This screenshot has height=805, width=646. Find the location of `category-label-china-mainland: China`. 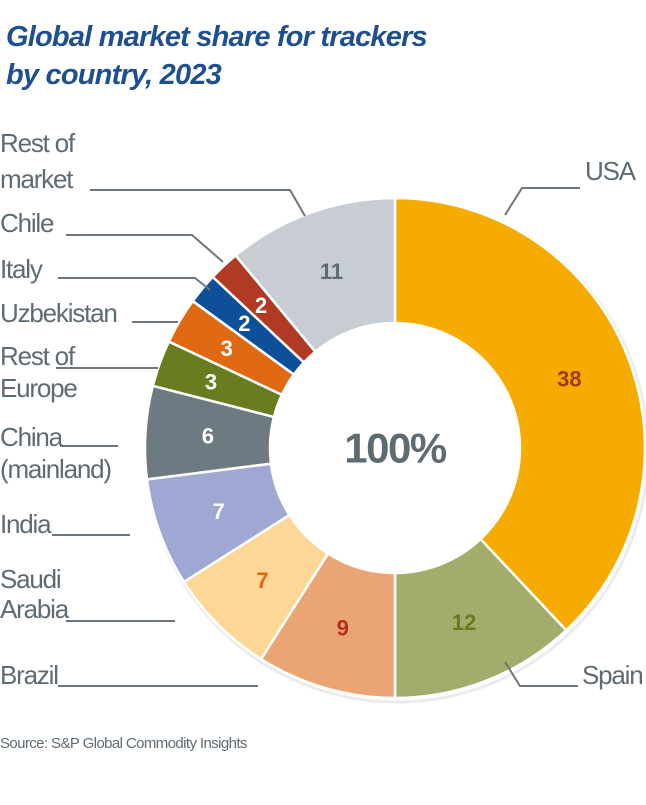

category-label-china-mainland: China is located at coordinates (32, 437).